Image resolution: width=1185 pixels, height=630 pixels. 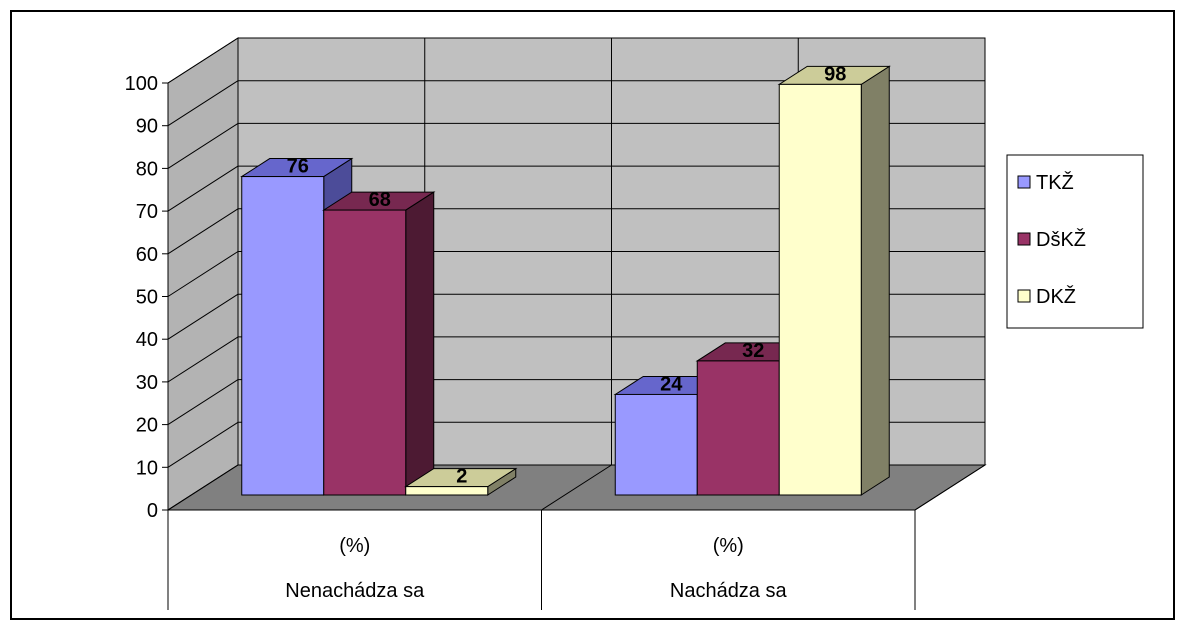 I want to click on y-tick-label: 0, so click(x=152, y=511).